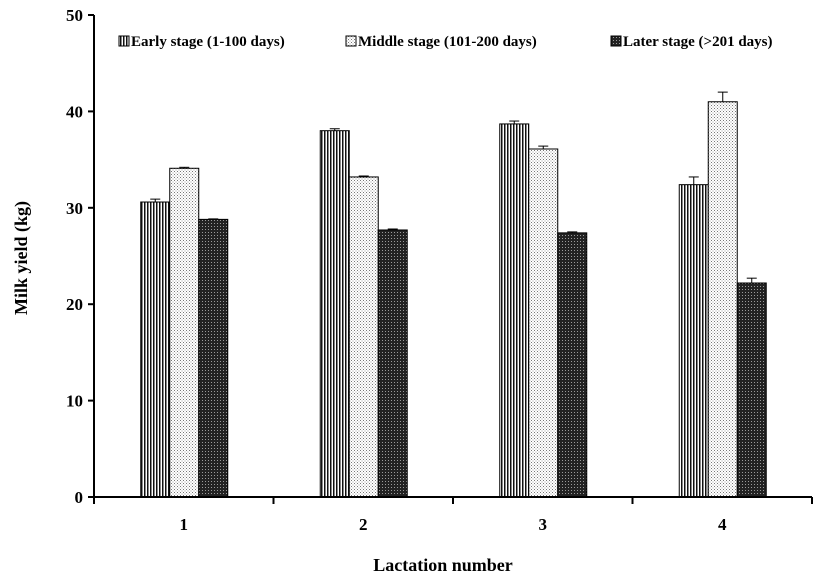 Image resolution: width=825 pixels, height=579 pixels. Describe the element at coordinates (543, 323) in the screenshot. I see `bar-s2-c3` at that location.